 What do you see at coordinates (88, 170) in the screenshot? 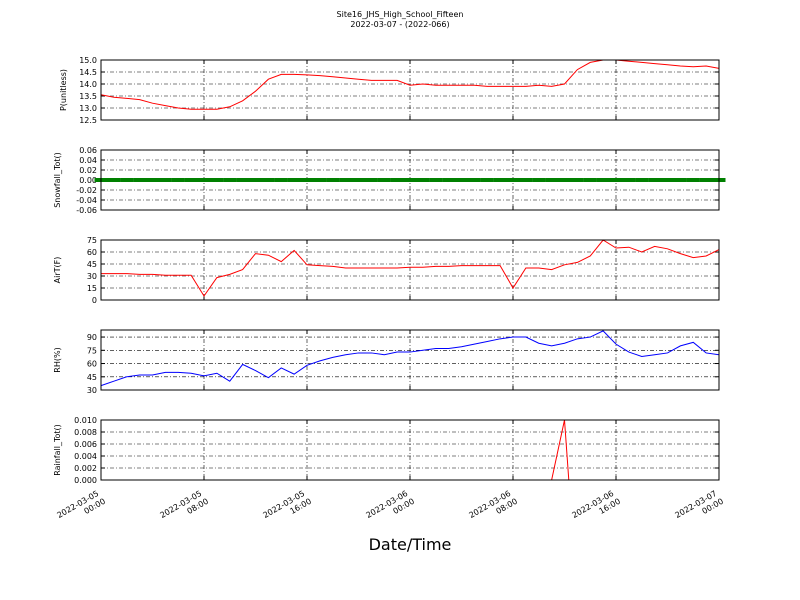
I see `y-tick-label: 0.02` at bounding box center [88, 170].